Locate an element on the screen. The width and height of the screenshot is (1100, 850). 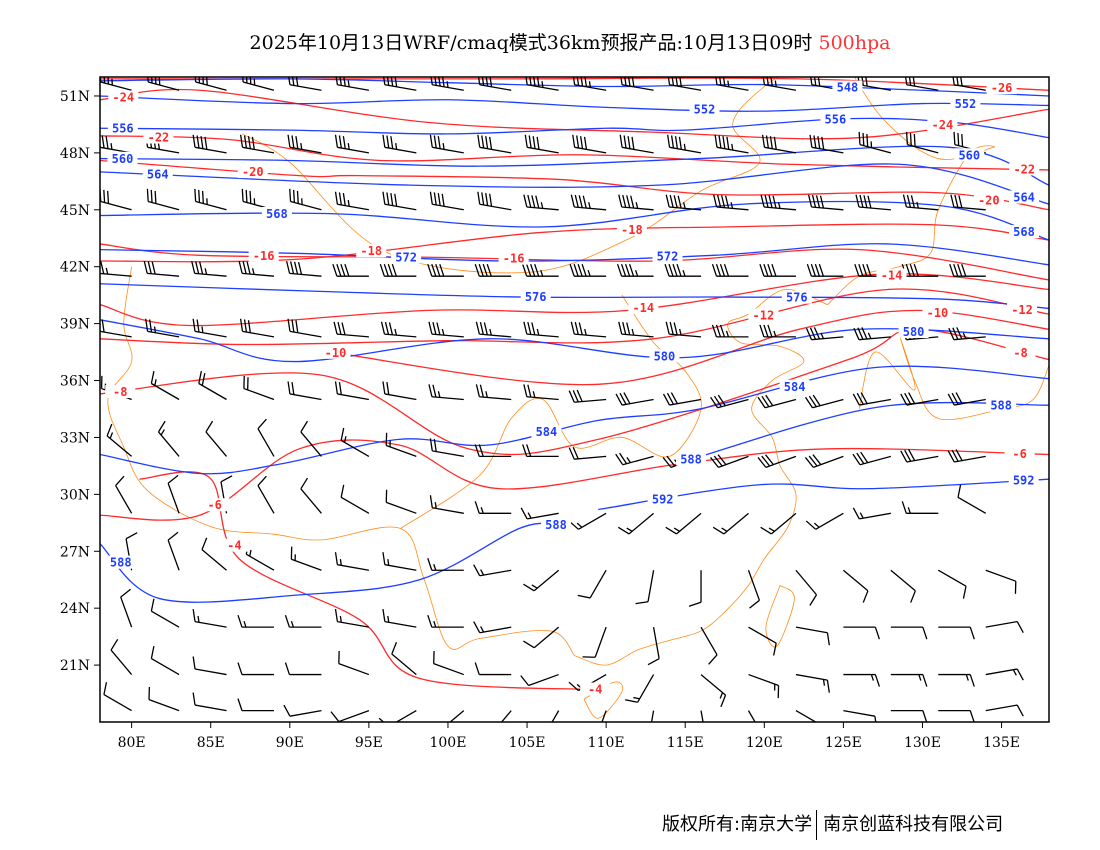
temperature-contour-label: -24 is located at coordinates (943, 125).